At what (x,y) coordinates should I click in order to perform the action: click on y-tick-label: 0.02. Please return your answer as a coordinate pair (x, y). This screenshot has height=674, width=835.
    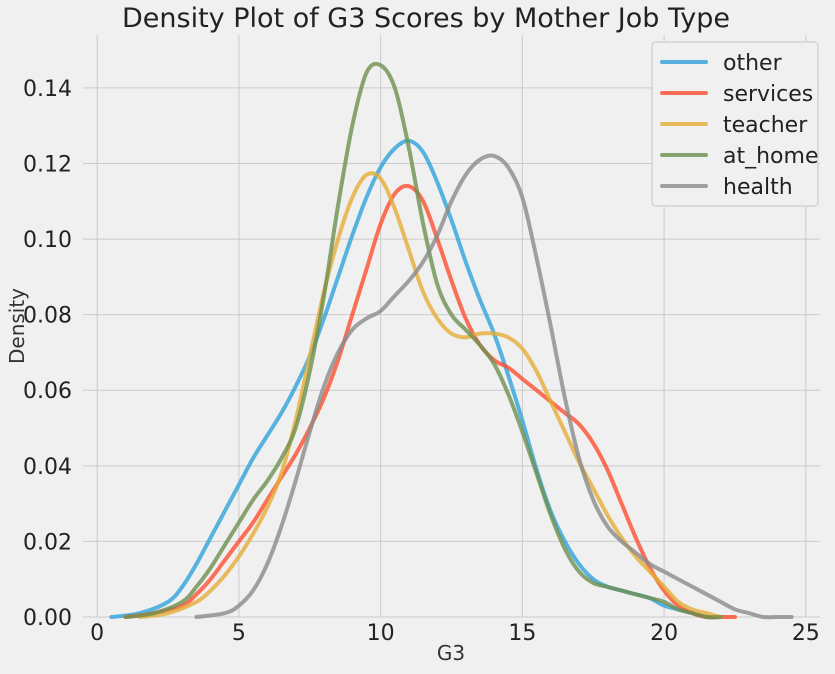
    Looking at the image, I should click on (47, 542).